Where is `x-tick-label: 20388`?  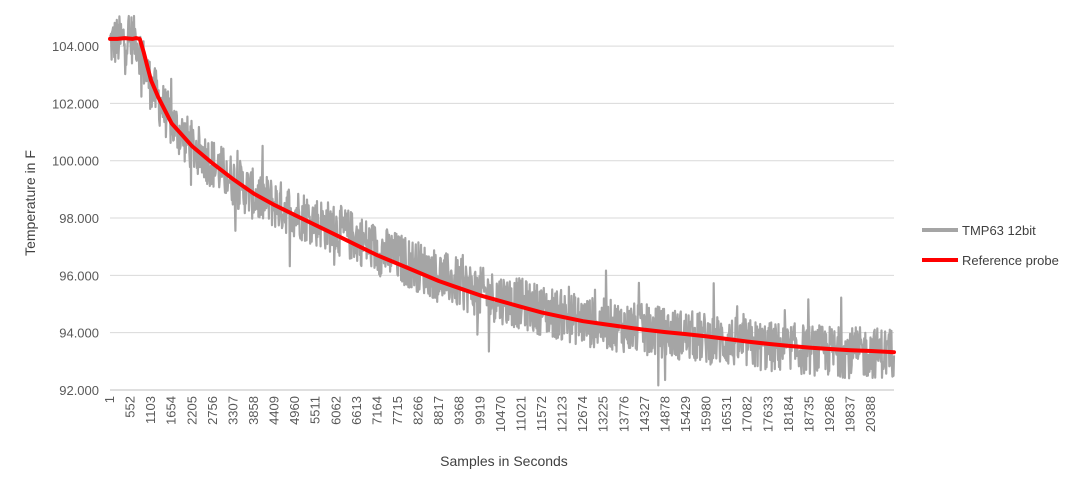
x-tick-label: 20388 is located at coordinates (870, 414).